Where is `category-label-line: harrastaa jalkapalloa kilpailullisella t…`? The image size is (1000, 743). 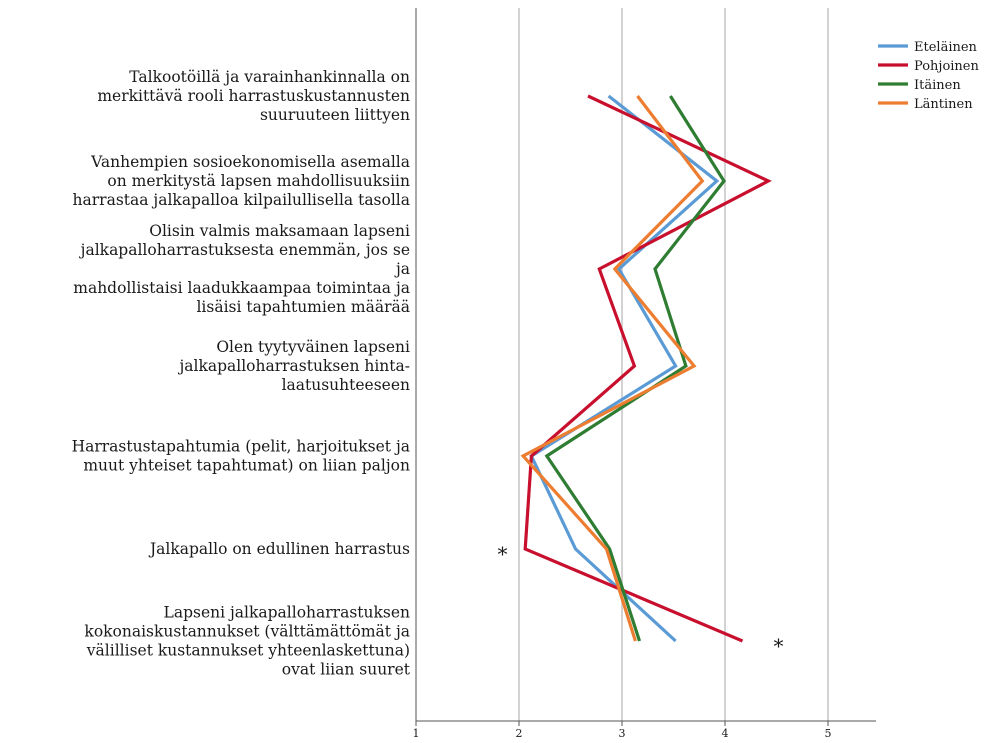
category-label-line: harrastaa jalkapalloa kilpailullisella t… is located at coordinates (241, 200).